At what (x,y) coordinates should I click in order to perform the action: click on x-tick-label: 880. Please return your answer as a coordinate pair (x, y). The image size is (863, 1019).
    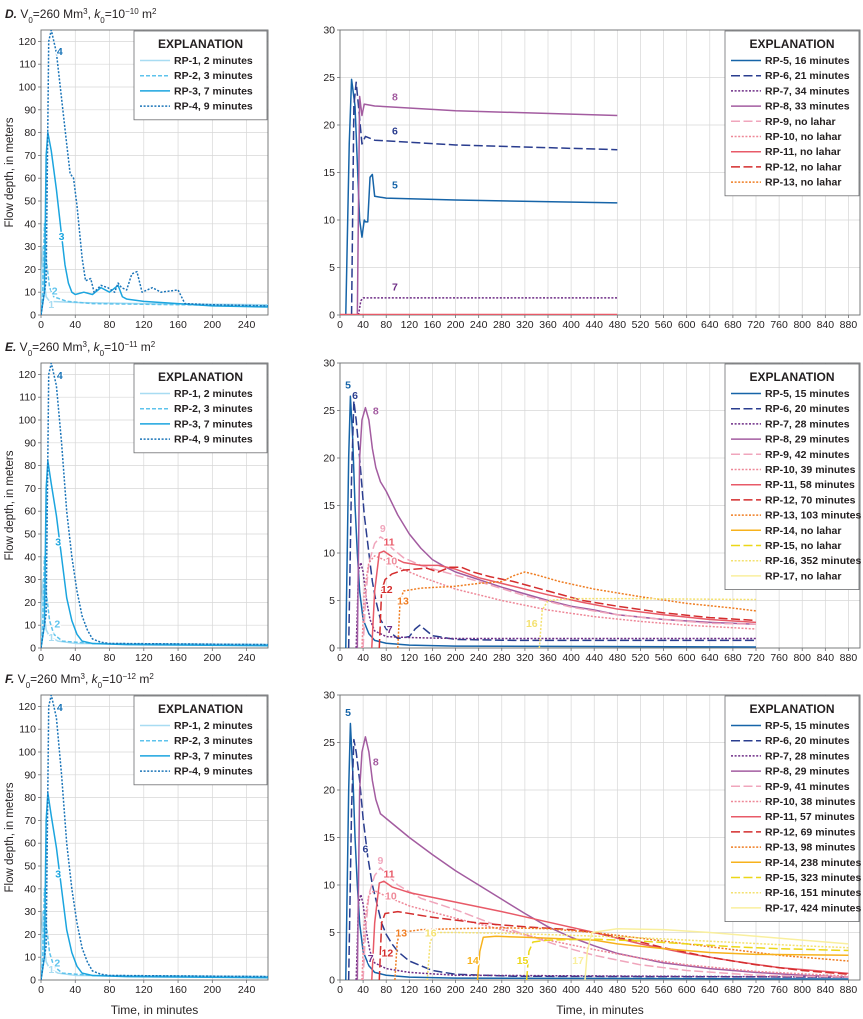
    Looking at the image, I should click on (849, 658).